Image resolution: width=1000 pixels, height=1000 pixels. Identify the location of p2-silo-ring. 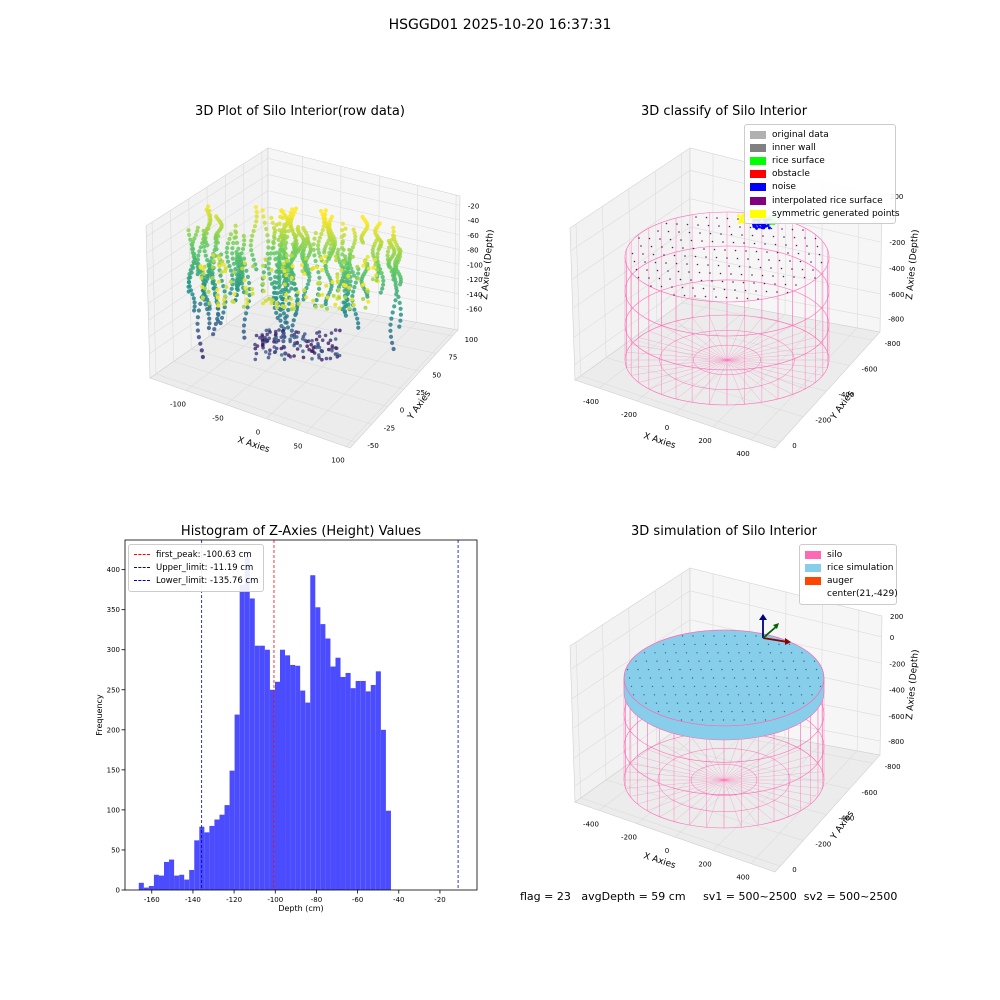
(727, 291).